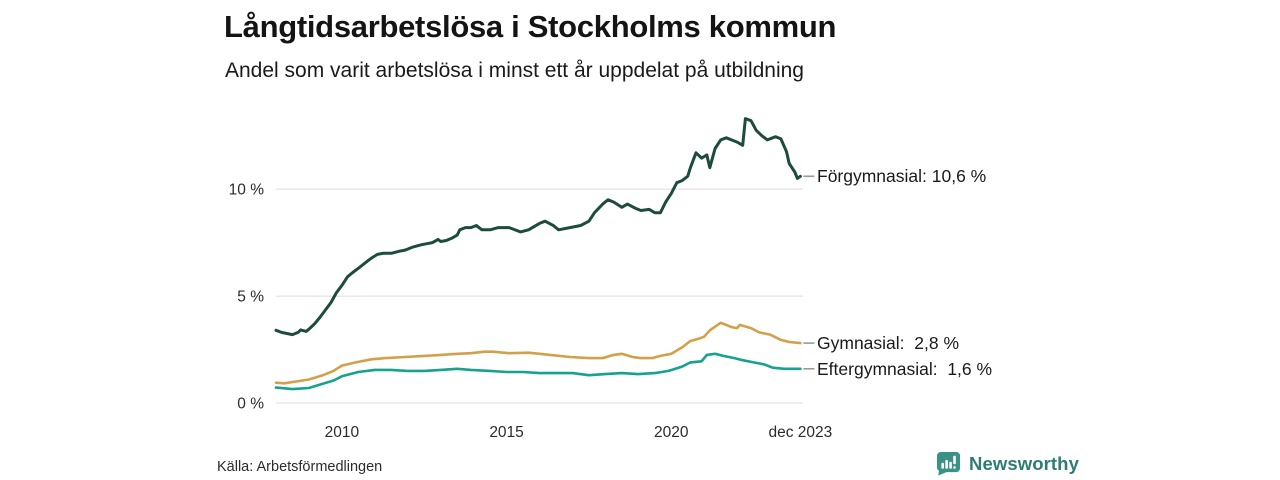 This screenshot has height=480, width=1280. What do you see at coordinates (300, 467) in the screenshot?
I see `source-note: Källa: Arbetsförmedlingen` at bounding box center [300, 467].